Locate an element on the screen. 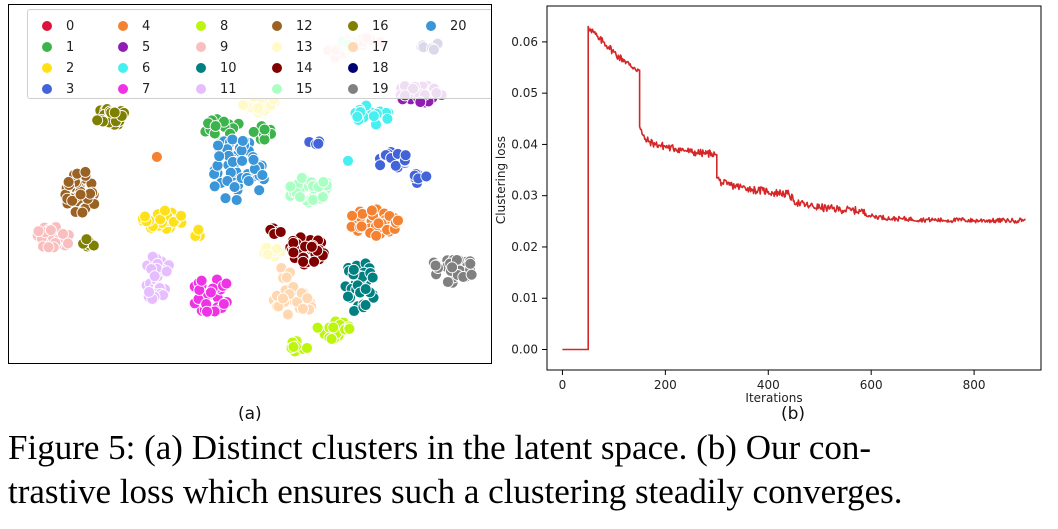 The height and width of the screenshot is (529, 1058). legend-item: 9 is located at coordinates (212, 47).